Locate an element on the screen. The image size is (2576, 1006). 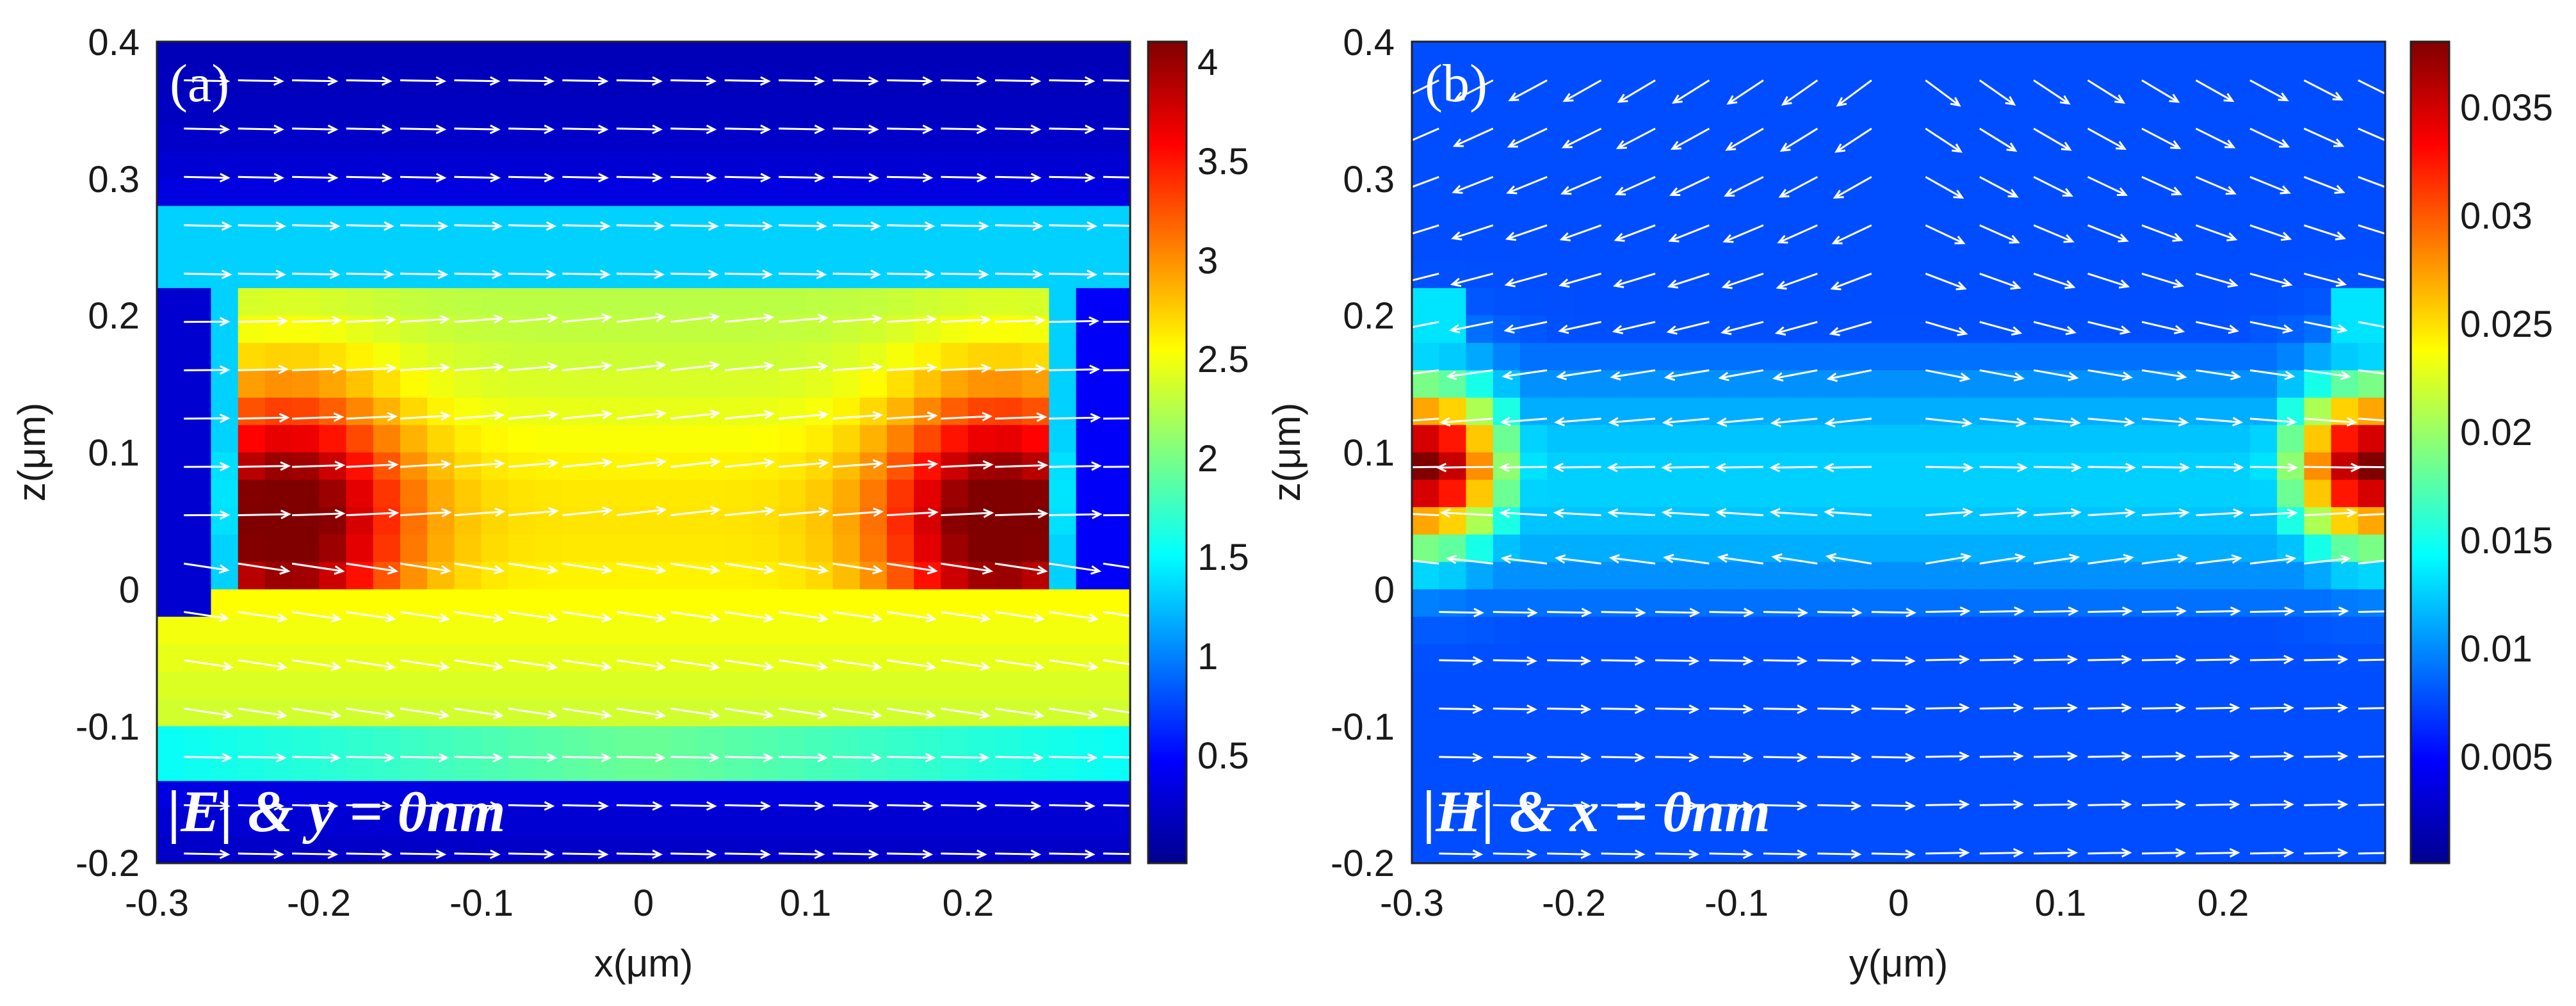
colorbar-tick-label: 3 is located at coordinates (1207, 261).